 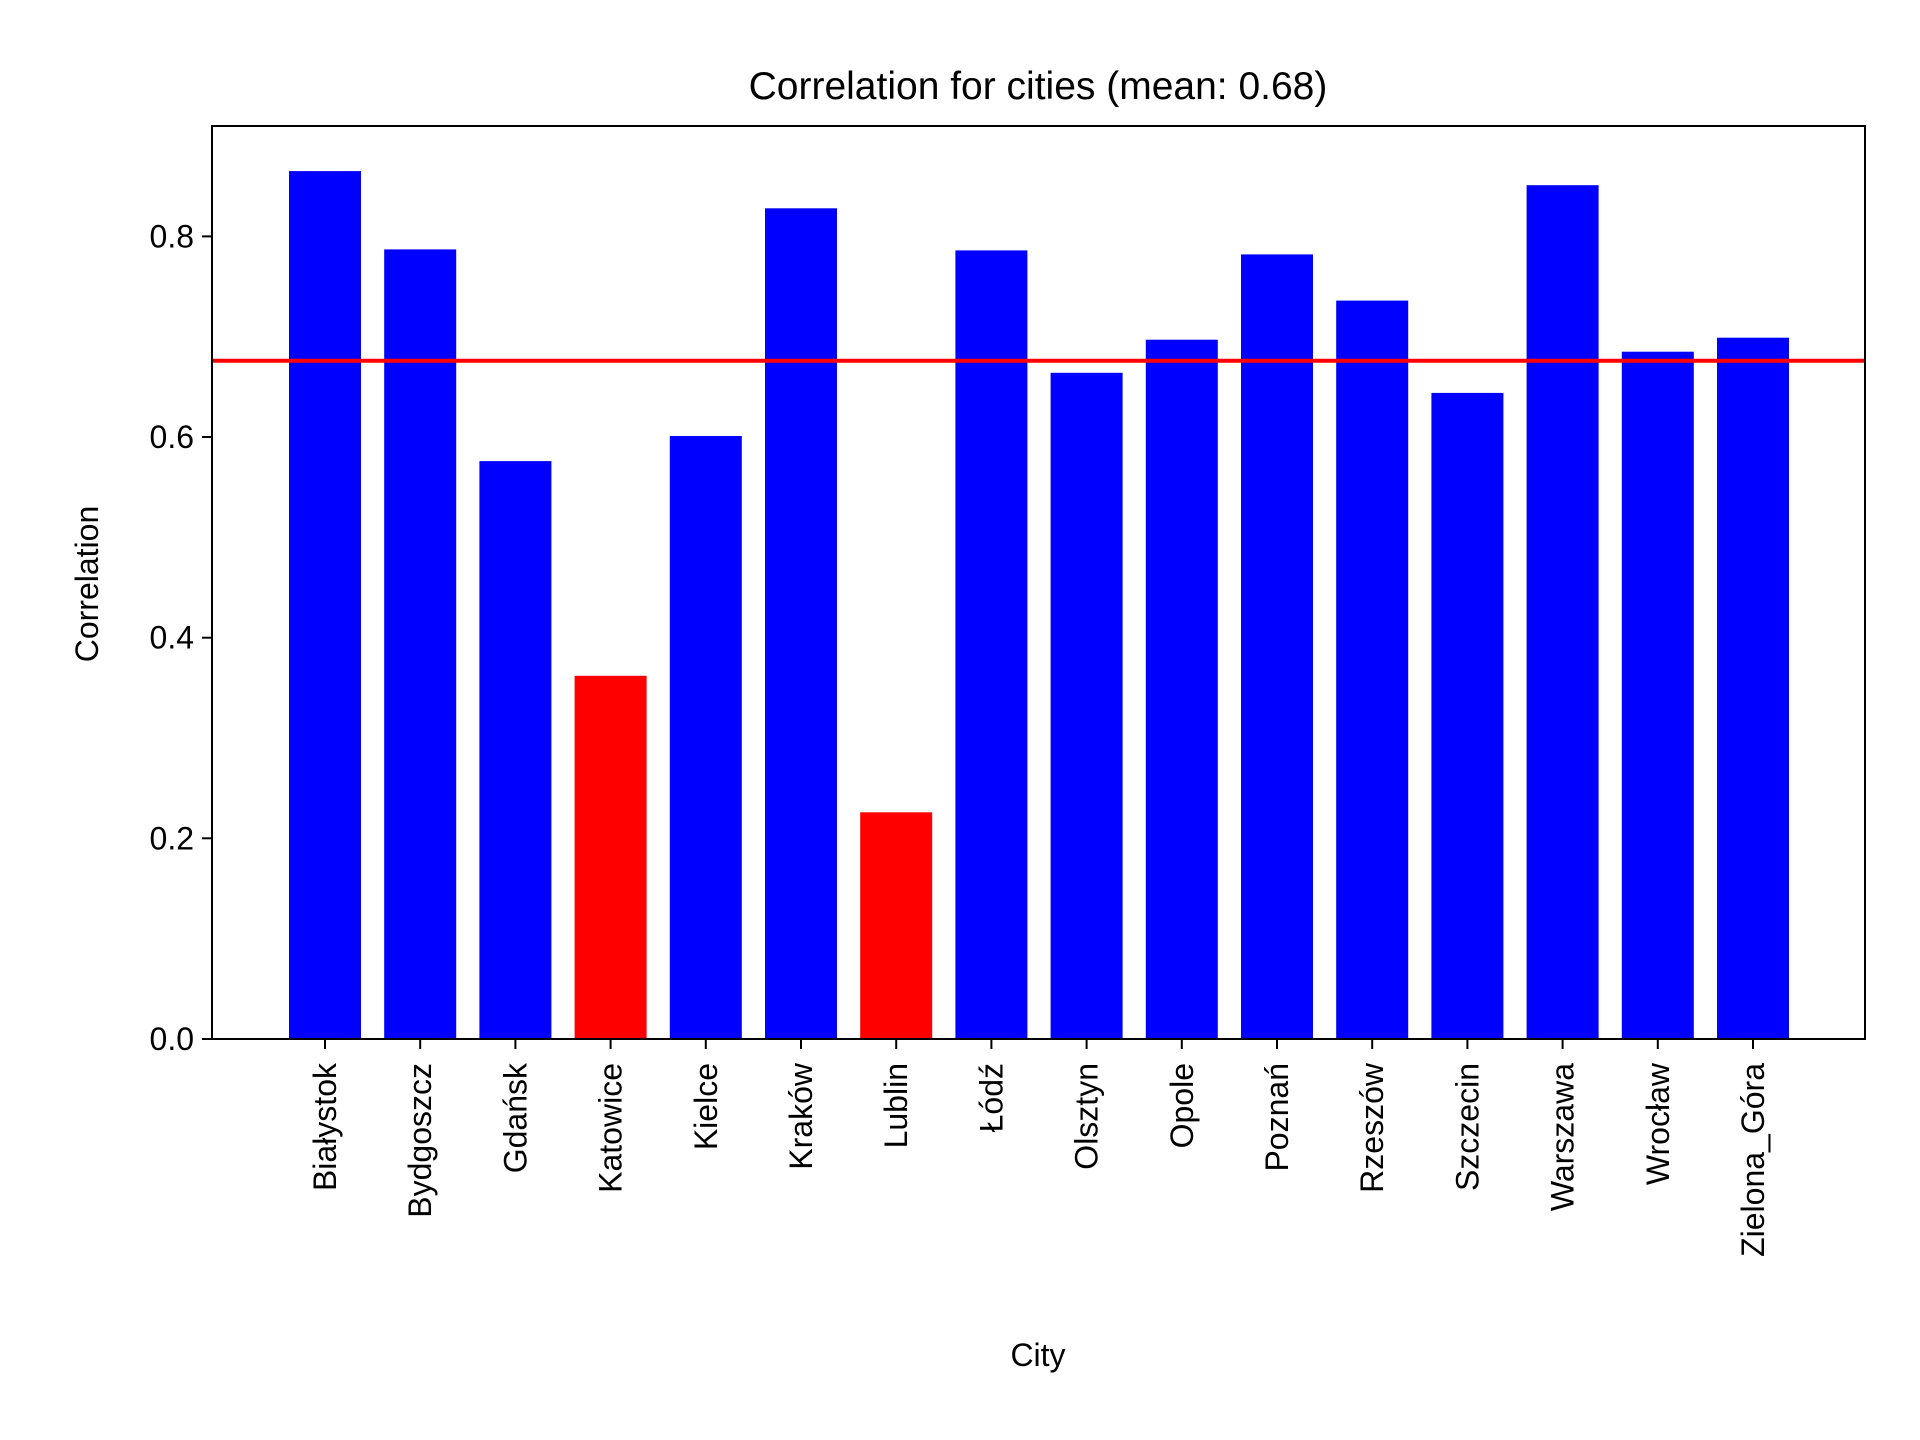 I want to click on x-axis-label: City, so click(x=1037, y=1355).